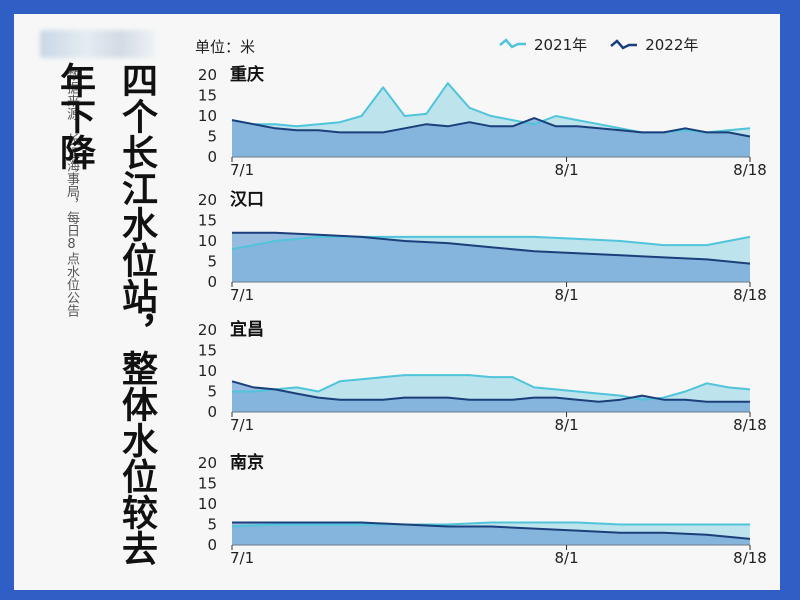 The height and width of the screenshot is (600, 800). Describe the element at coordinates (512, 43) in the screenshot. I see `legend-swatch-2021` at that location.